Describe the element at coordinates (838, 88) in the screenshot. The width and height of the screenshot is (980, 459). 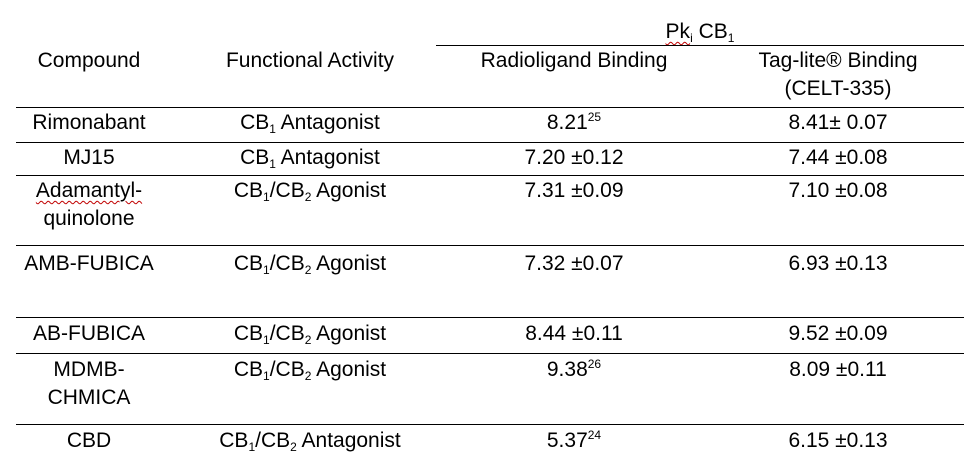
I see `header-taglite-line2: (CELT-335)` at that location.